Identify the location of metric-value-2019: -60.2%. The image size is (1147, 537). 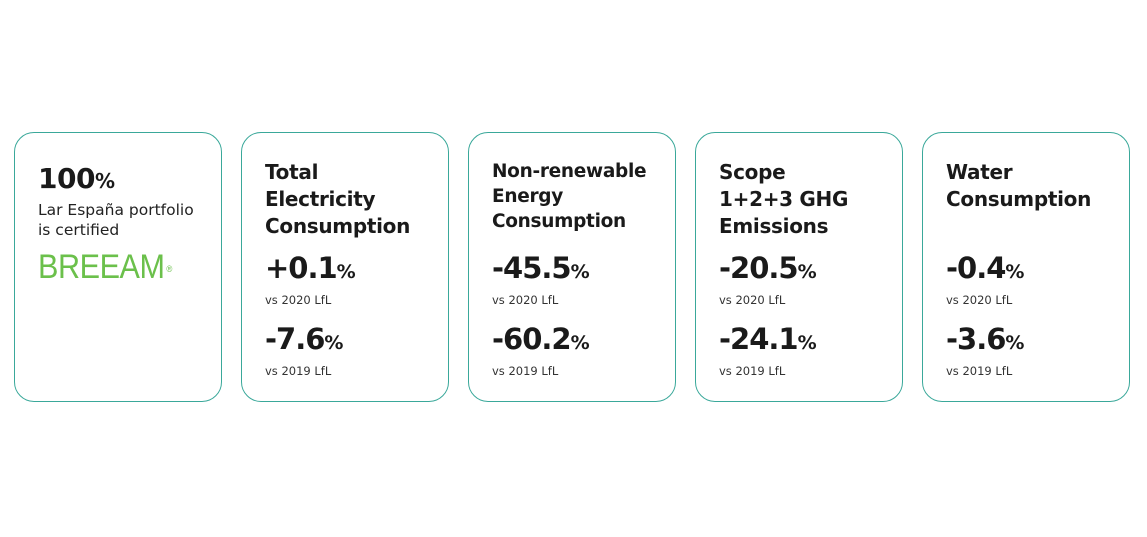
(583, 341).